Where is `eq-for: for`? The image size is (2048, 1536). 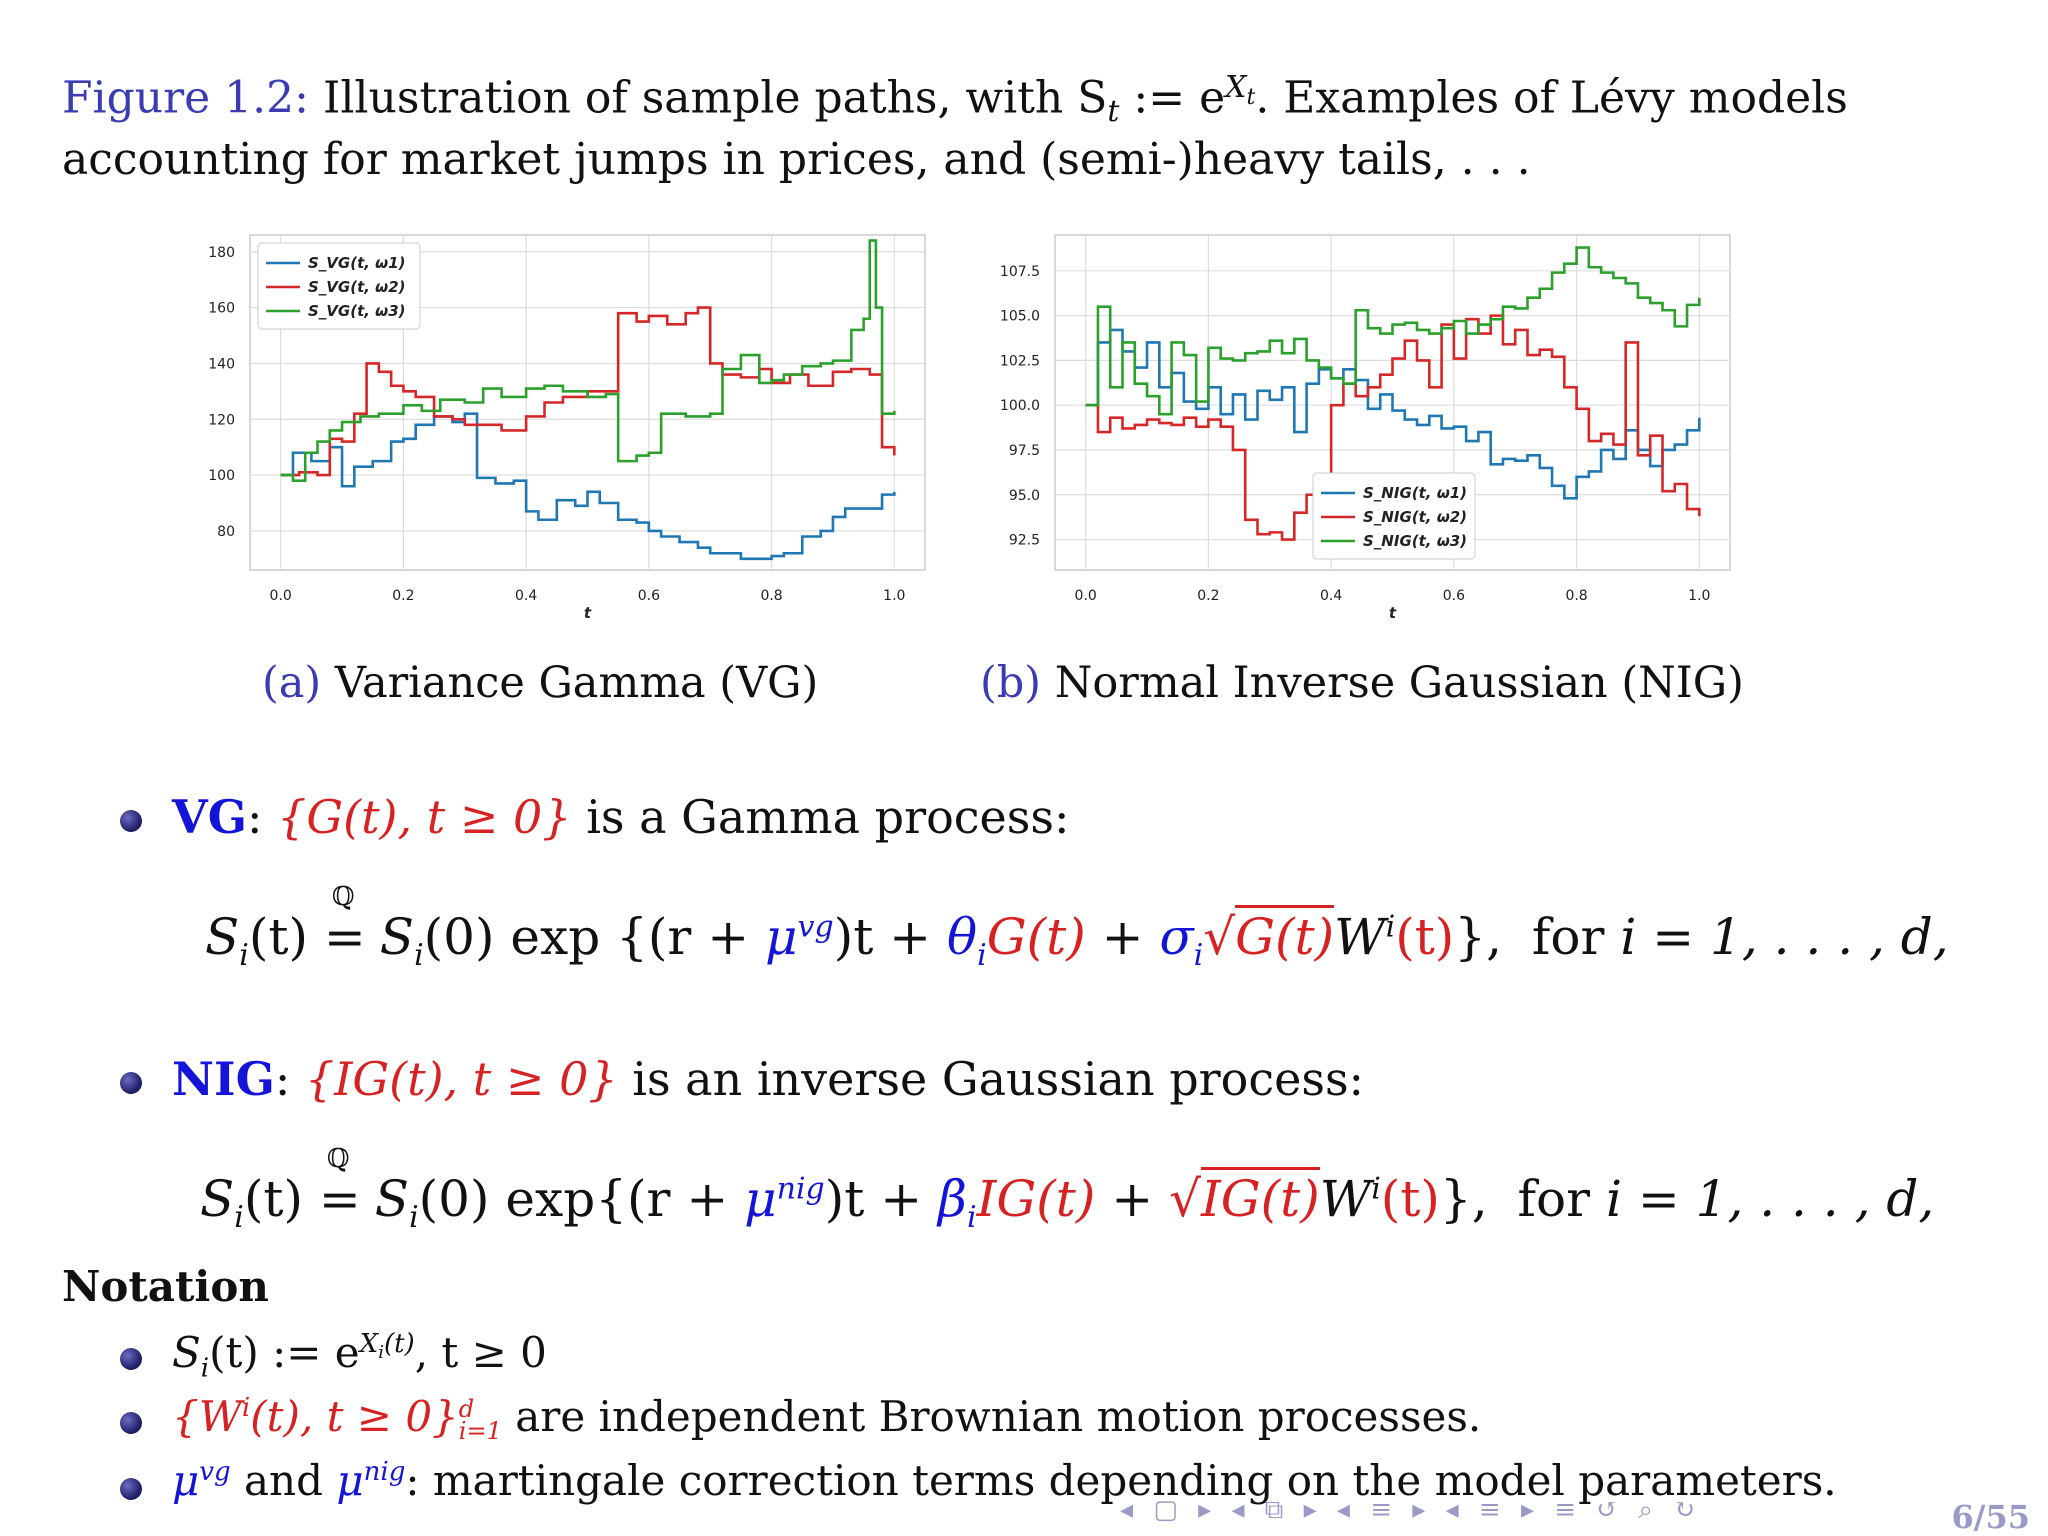 eq-for: for is located at coordinates (1568, 937).